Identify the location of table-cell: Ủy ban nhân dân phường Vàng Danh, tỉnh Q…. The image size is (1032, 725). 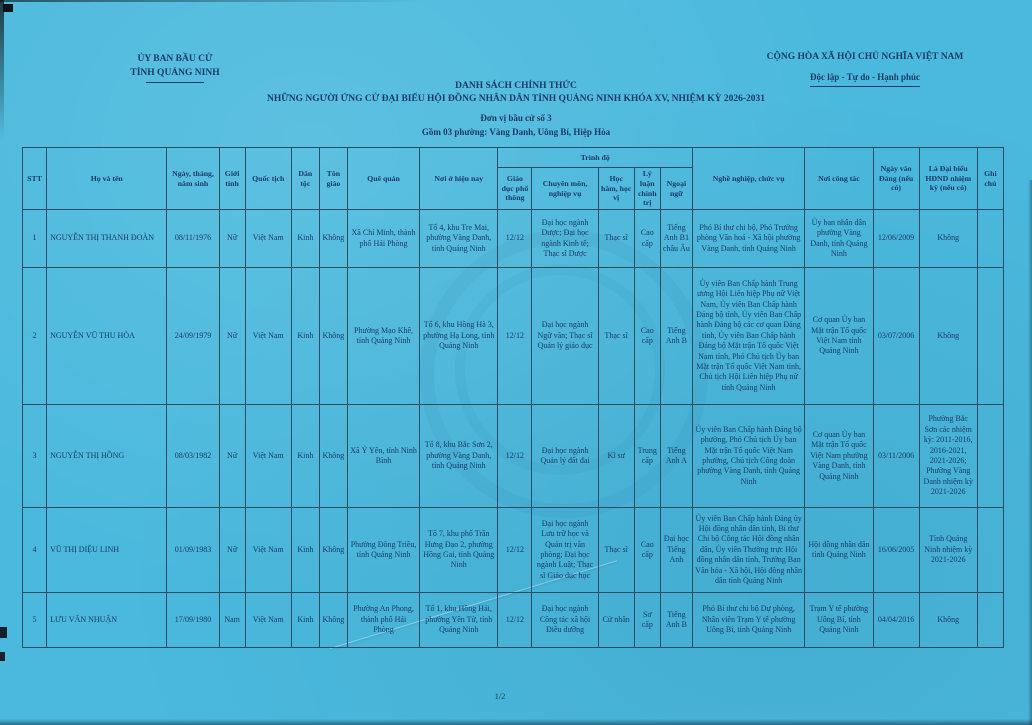
(839, 238).